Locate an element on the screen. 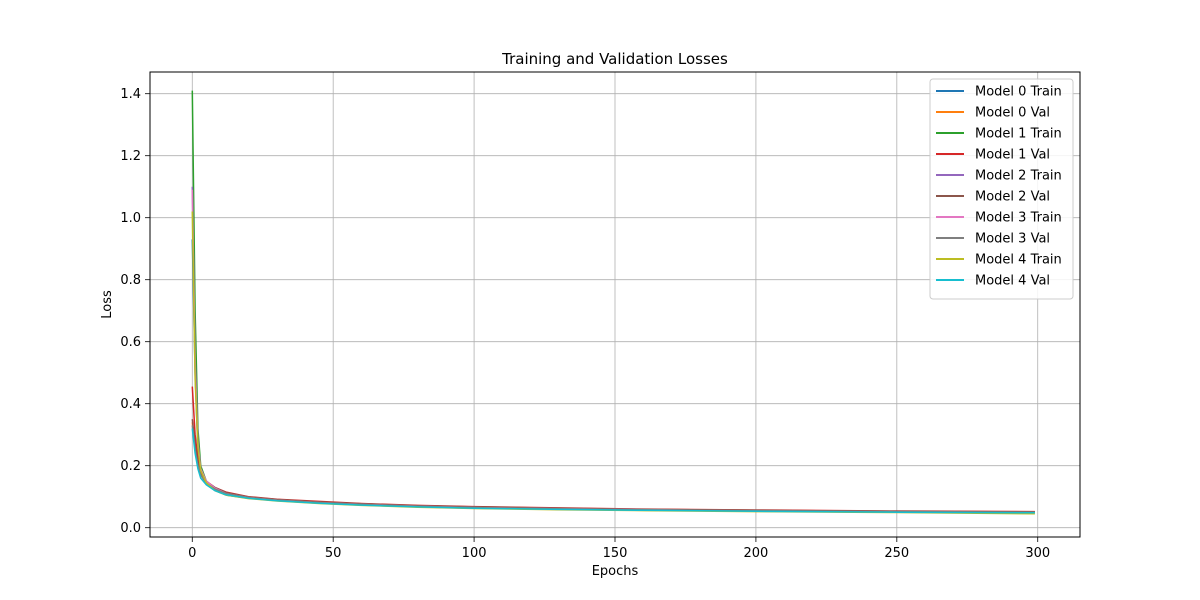  x-tick-label: 150 is located at coordinates (615, 553).